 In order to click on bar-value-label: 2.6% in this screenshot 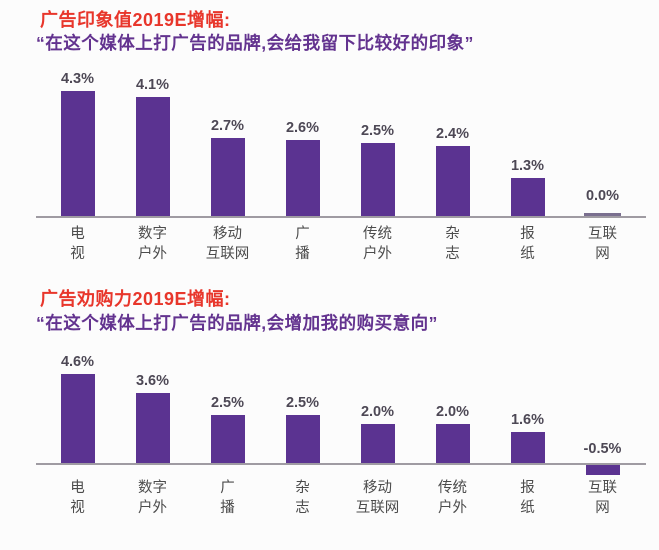, I will do `click(302, 128)`.